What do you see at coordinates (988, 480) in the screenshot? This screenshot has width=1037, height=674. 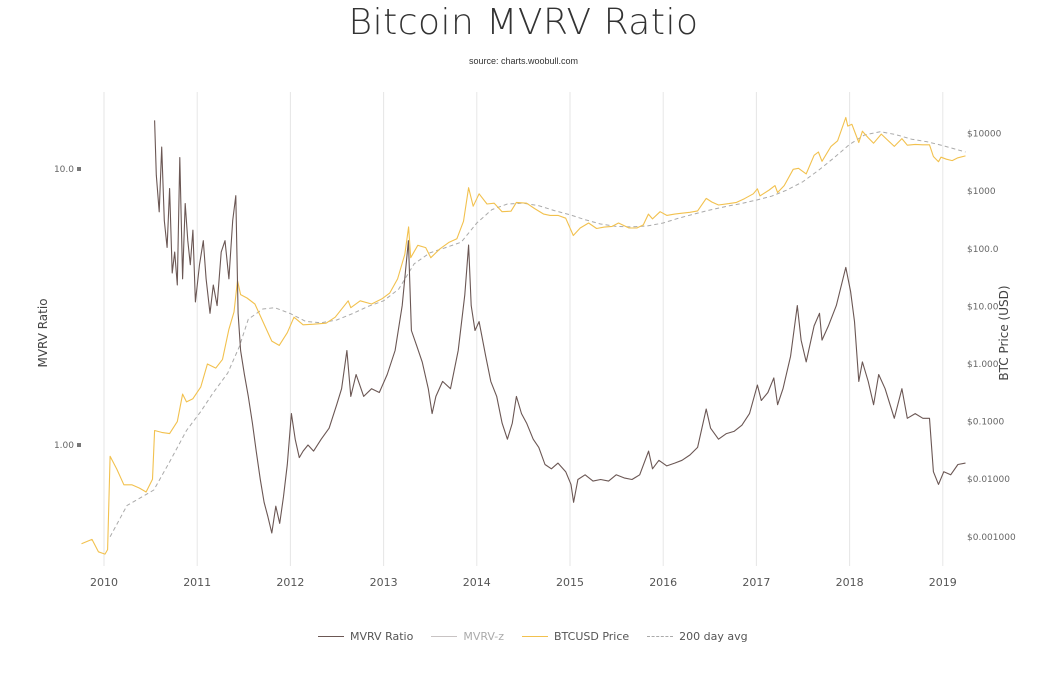 I see `y-right-tick-label: $0.01000` at bounding box center [988, 480].